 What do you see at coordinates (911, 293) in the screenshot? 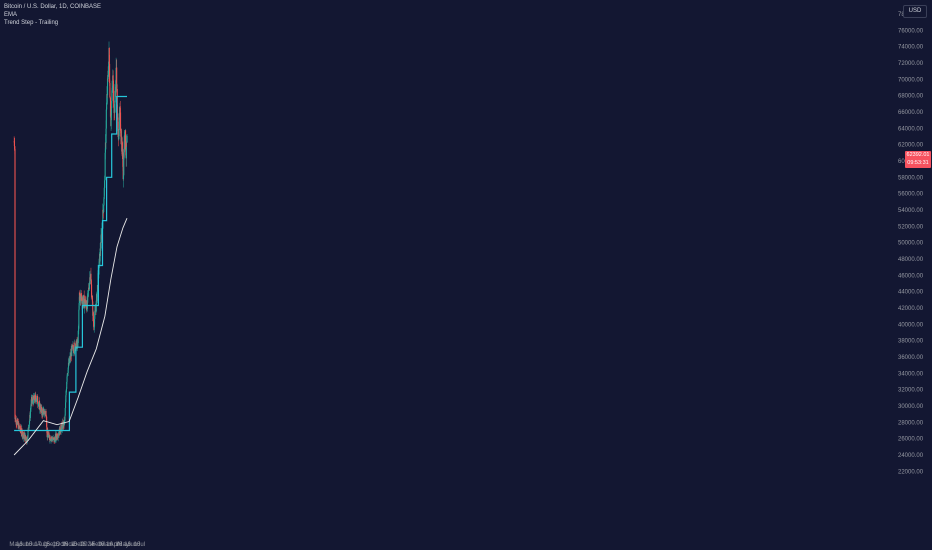
I see `price-tick-label: 44000.00` at bounding box center [911, 293].